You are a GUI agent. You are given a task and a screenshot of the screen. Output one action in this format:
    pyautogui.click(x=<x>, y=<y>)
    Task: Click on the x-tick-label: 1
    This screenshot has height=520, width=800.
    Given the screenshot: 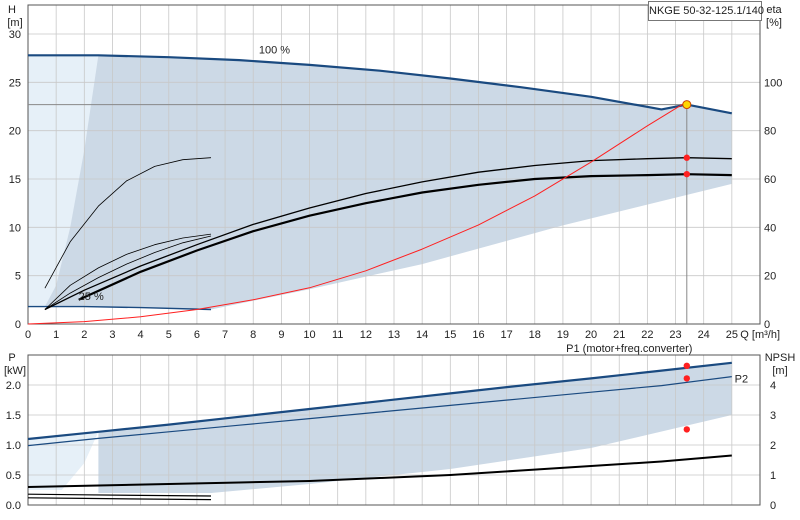 What is the action you would take?
    pyautogui.click(x=56, y=335)
    